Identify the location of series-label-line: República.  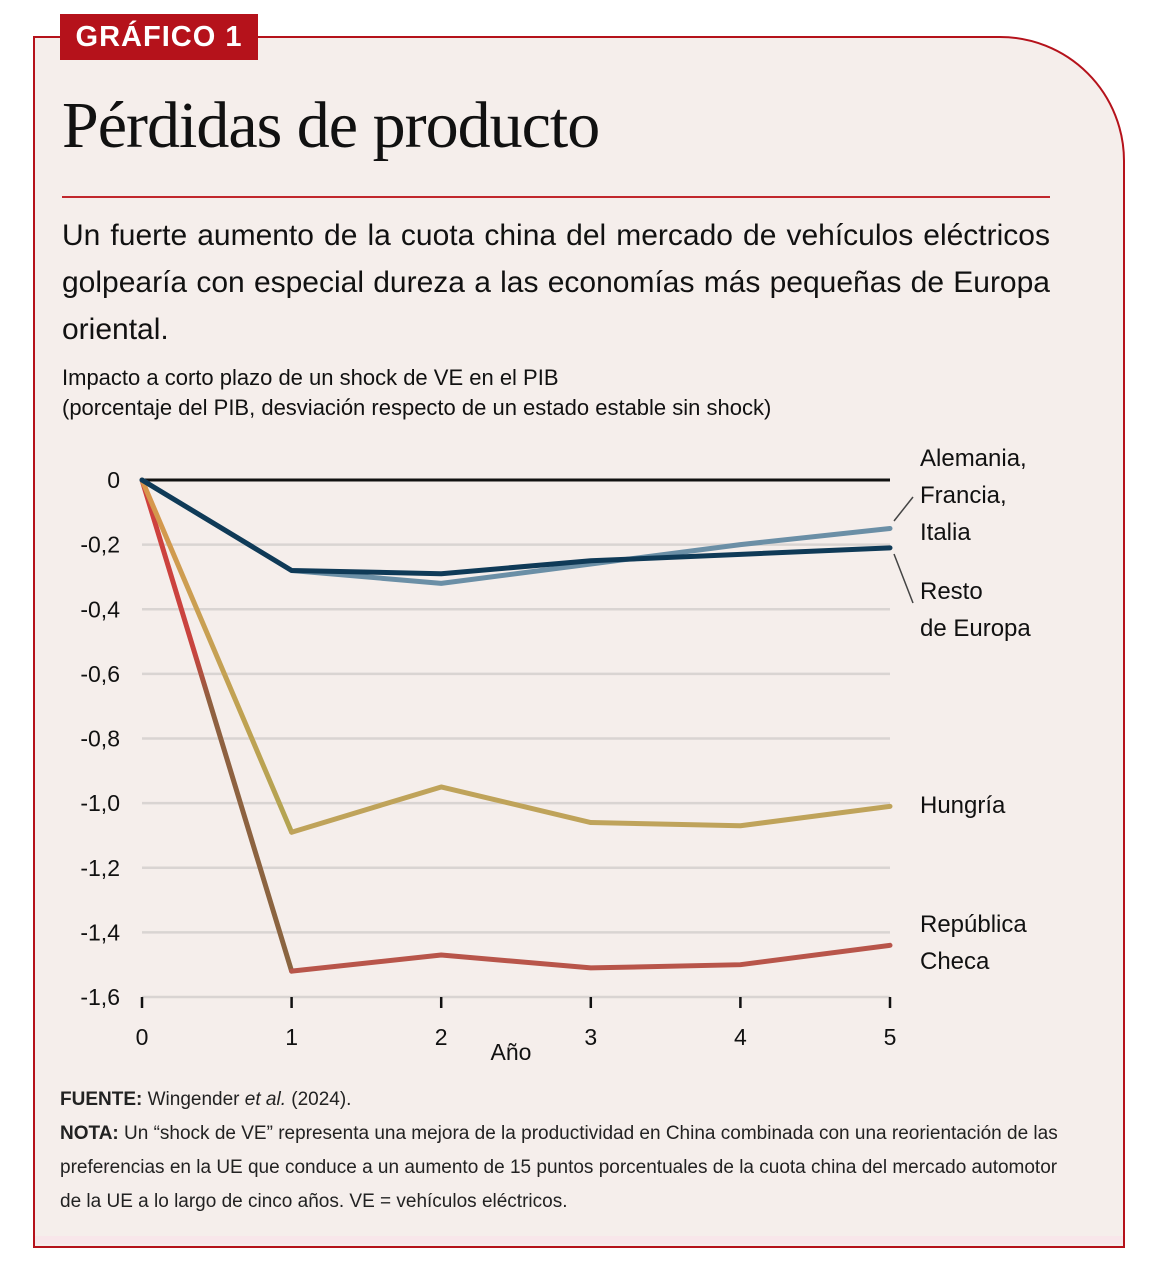
(973, 924).